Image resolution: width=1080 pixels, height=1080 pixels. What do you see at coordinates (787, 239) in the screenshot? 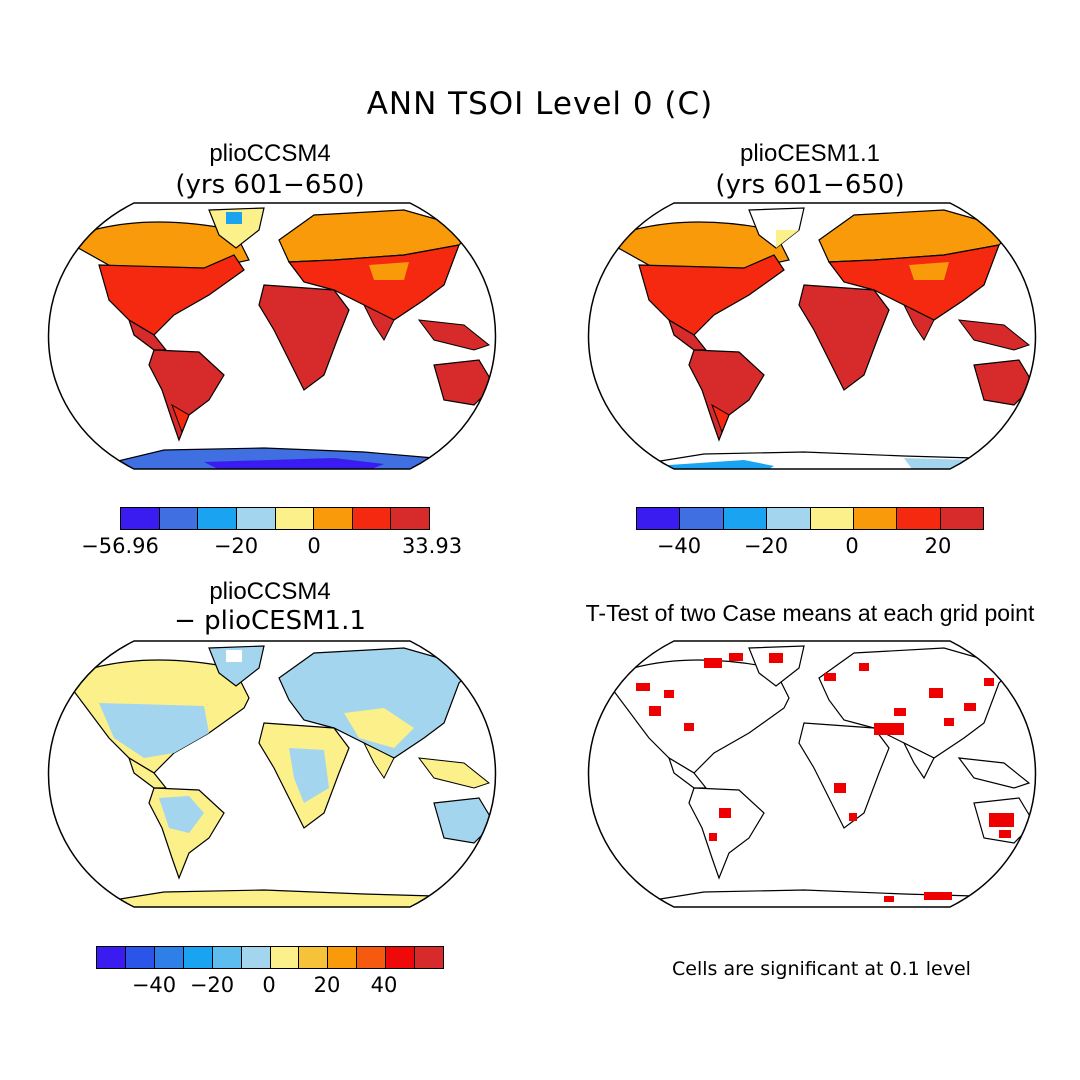
I see `greenland-edge` at bounding box center [787, 239].